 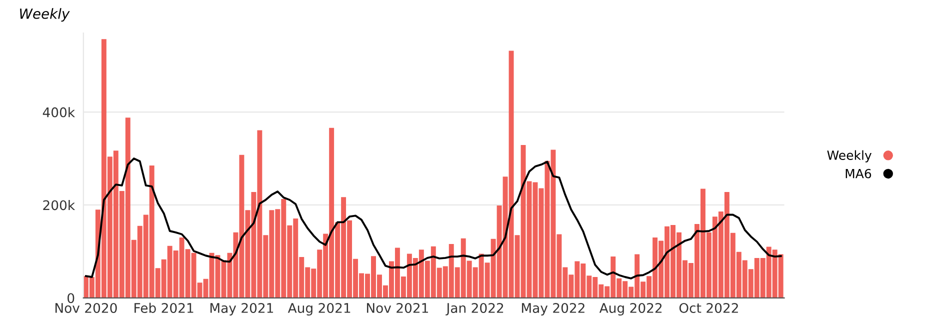 What do you see at coordinates (319, 309) in the screenshot?
I see `x-tick-label: Aug 2021` at bounding box center [319, 309].